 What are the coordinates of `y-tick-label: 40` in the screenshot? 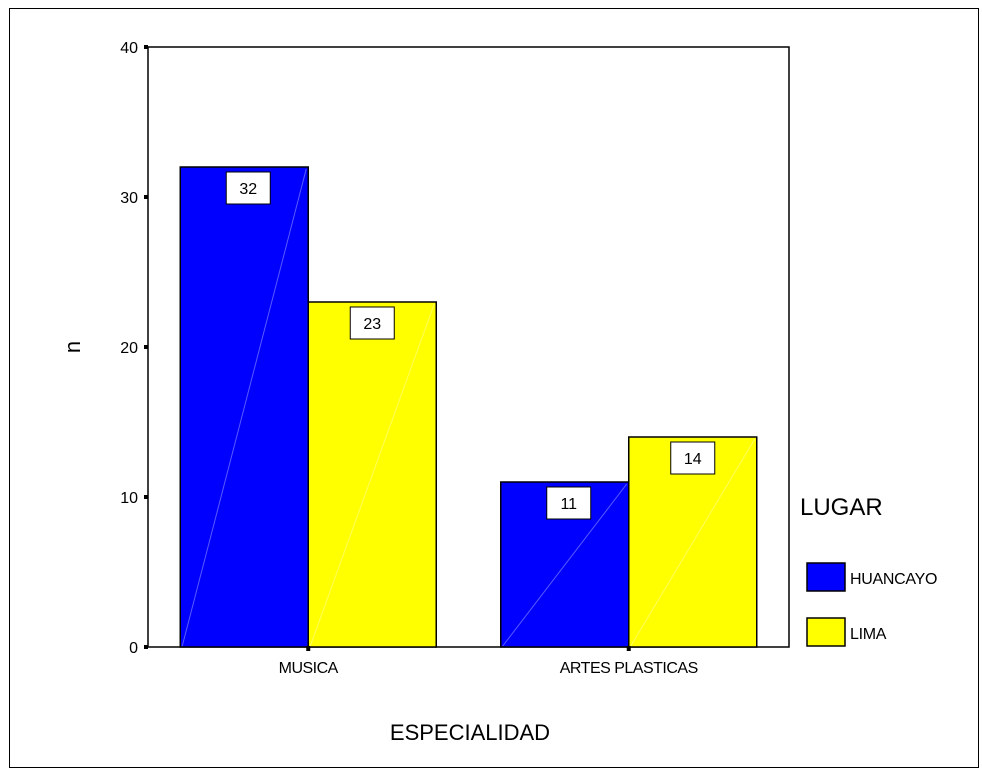 It's located at (129, 48).